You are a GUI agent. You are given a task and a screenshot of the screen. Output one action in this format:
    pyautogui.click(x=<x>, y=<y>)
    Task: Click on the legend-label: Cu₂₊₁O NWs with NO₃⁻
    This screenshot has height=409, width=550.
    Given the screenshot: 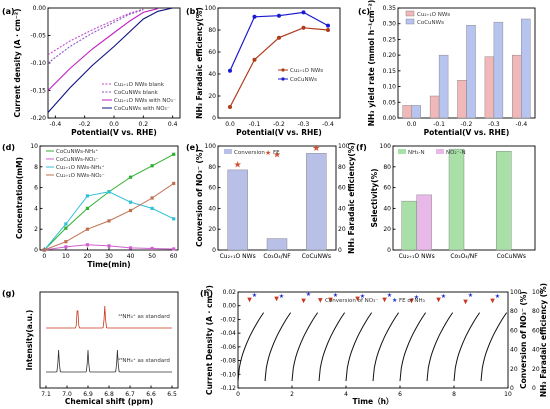 What is the action you would take?
    pyautogui.click(x=145, y=101)
    